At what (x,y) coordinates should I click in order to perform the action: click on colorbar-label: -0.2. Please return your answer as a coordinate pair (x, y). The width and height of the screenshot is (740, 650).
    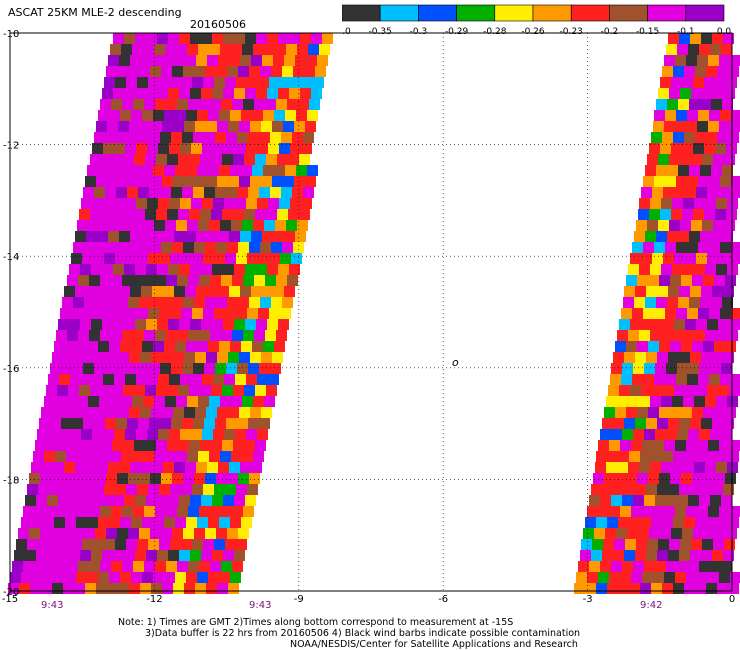
    Looking at the image, I should click on (610, 31).